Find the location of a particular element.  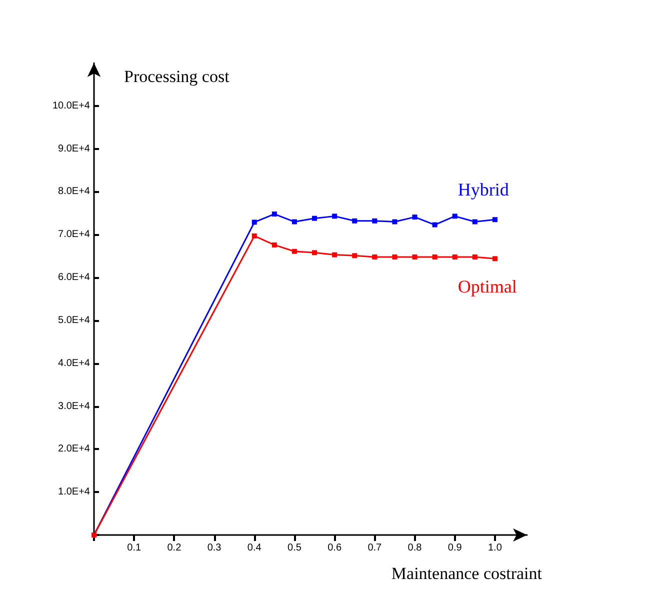

series-label: Hybrid is located at coordinates (483, 190).